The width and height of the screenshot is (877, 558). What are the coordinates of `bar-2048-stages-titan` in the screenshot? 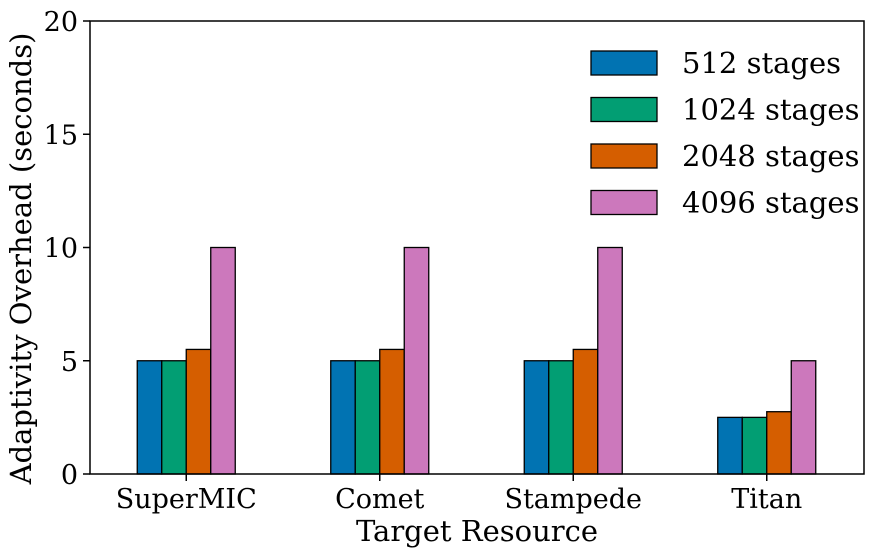 It's located at (779, 443).